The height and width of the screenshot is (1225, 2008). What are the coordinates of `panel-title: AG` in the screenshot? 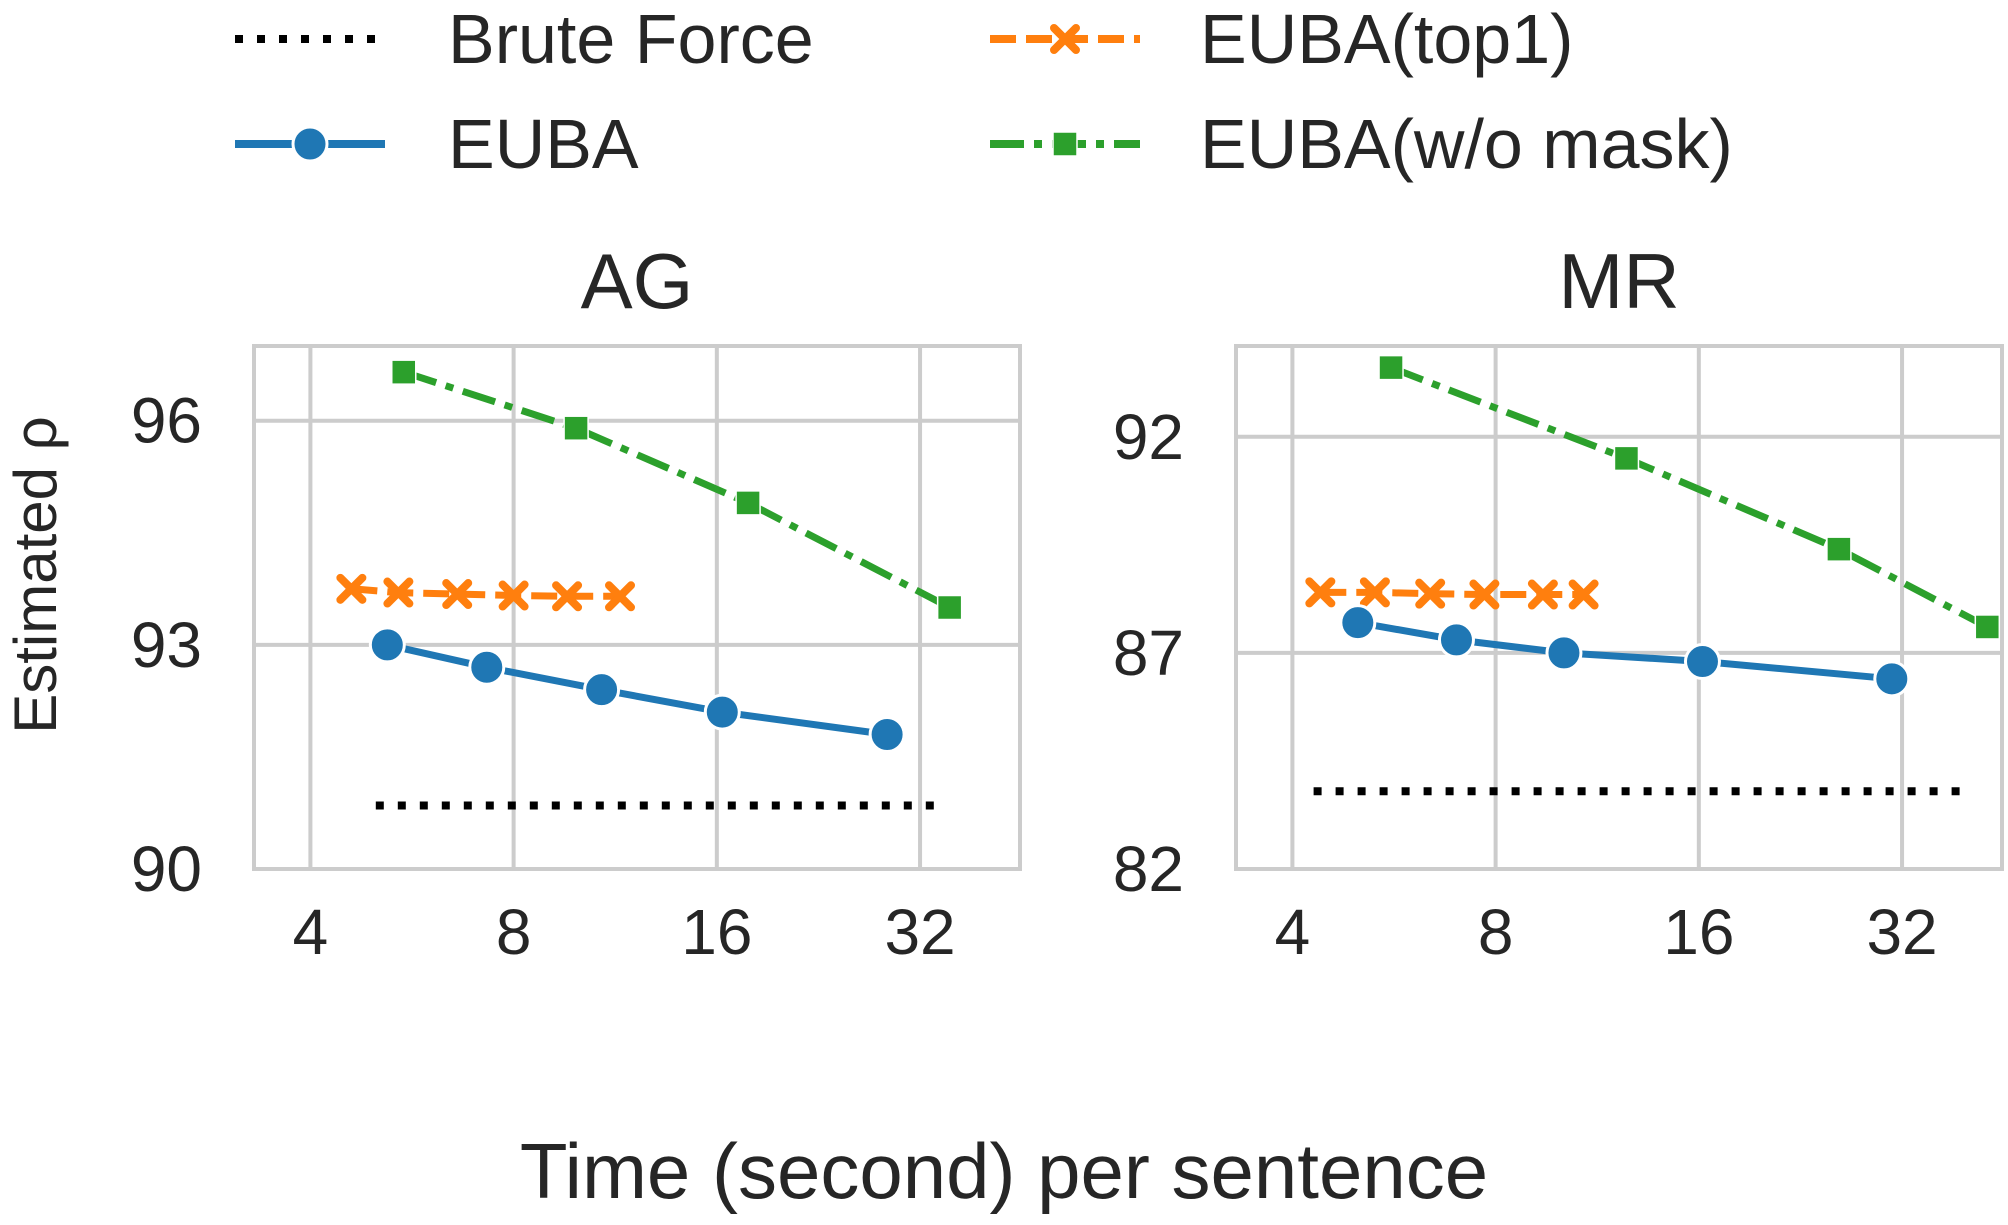 It's located at (637, 281).